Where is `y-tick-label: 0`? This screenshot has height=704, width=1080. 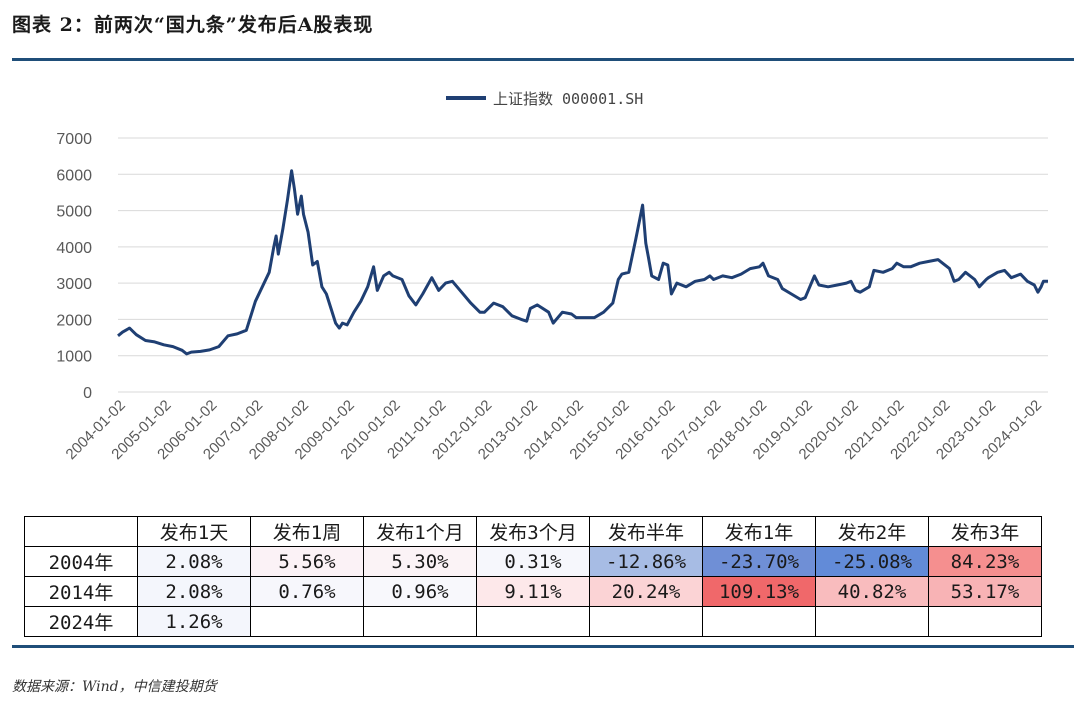
y-tick-label: 0 is located at coordinates (87, 393).